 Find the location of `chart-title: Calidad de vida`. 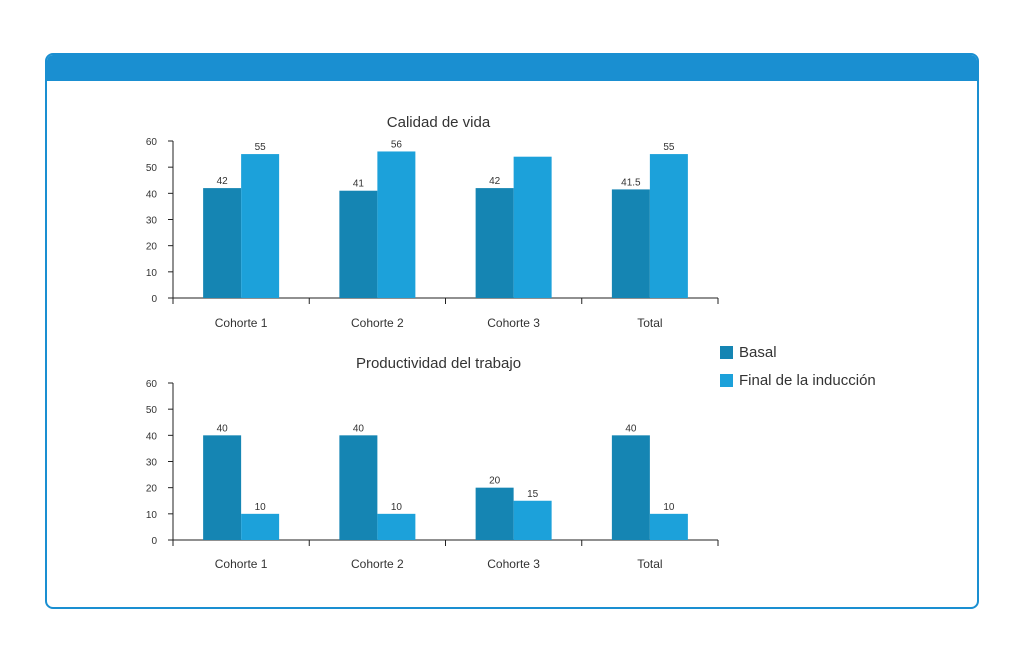

chart-title: Calidad de vida is located at coordinates (439, 122).